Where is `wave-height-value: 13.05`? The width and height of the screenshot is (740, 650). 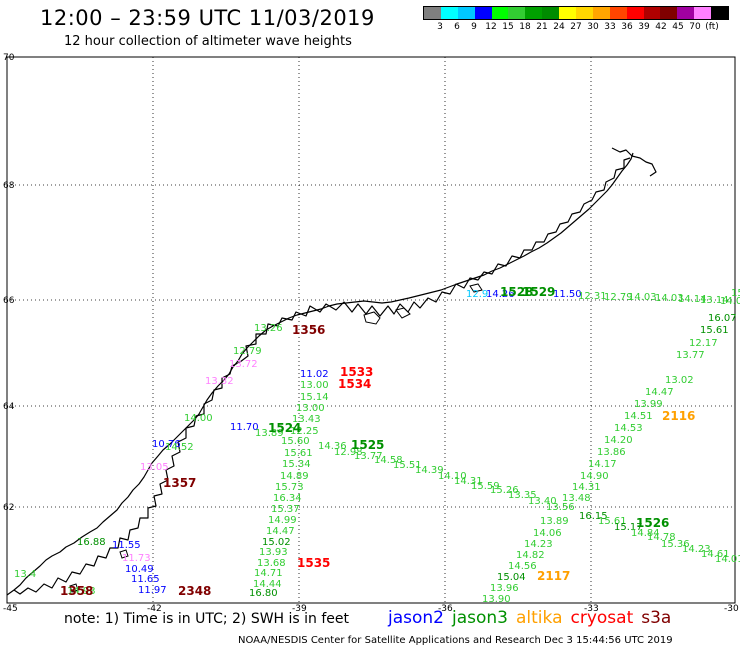 wave-height-value: 13.05 is located at coordinates (154, 467).